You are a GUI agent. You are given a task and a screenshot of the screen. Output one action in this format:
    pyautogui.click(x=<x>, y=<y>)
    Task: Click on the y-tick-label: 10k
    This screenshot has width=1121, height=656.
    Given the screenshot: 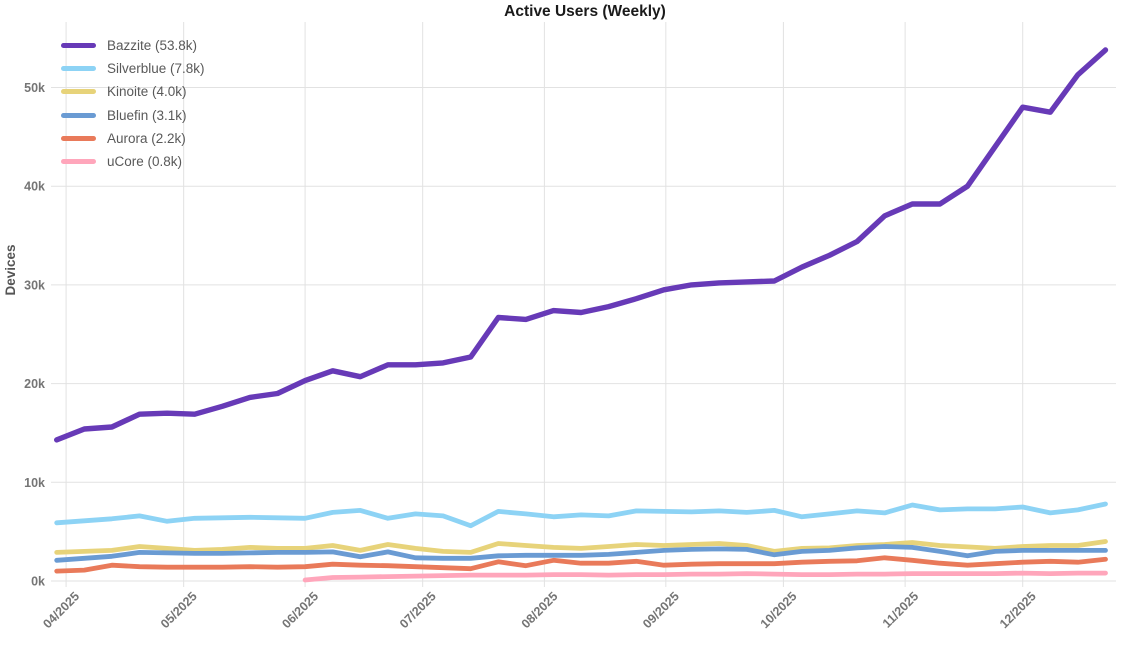 What is the action you would take?
    pyautogui.click(x=34, y=483)
    